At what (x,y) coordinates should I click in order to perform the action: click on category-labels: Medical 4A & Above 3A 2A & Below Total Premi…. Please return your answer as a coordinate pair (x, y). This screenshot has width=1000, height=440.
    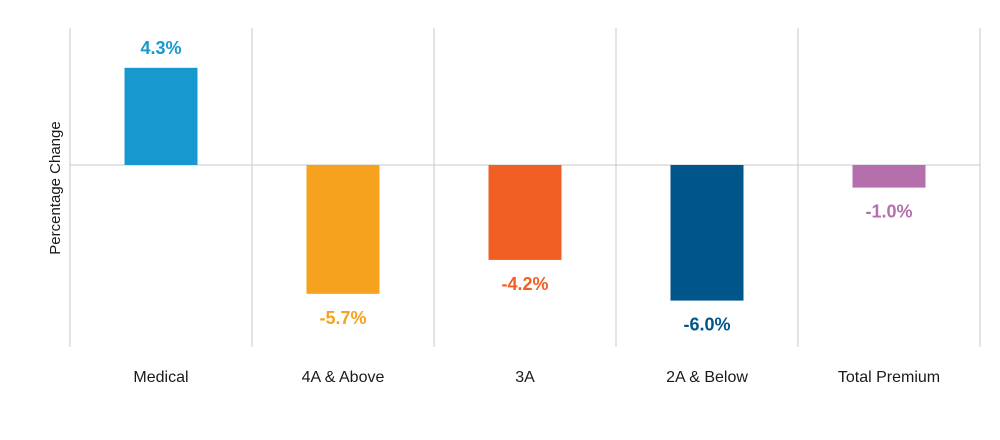
    Looking at the image, I should click on (536, 377).